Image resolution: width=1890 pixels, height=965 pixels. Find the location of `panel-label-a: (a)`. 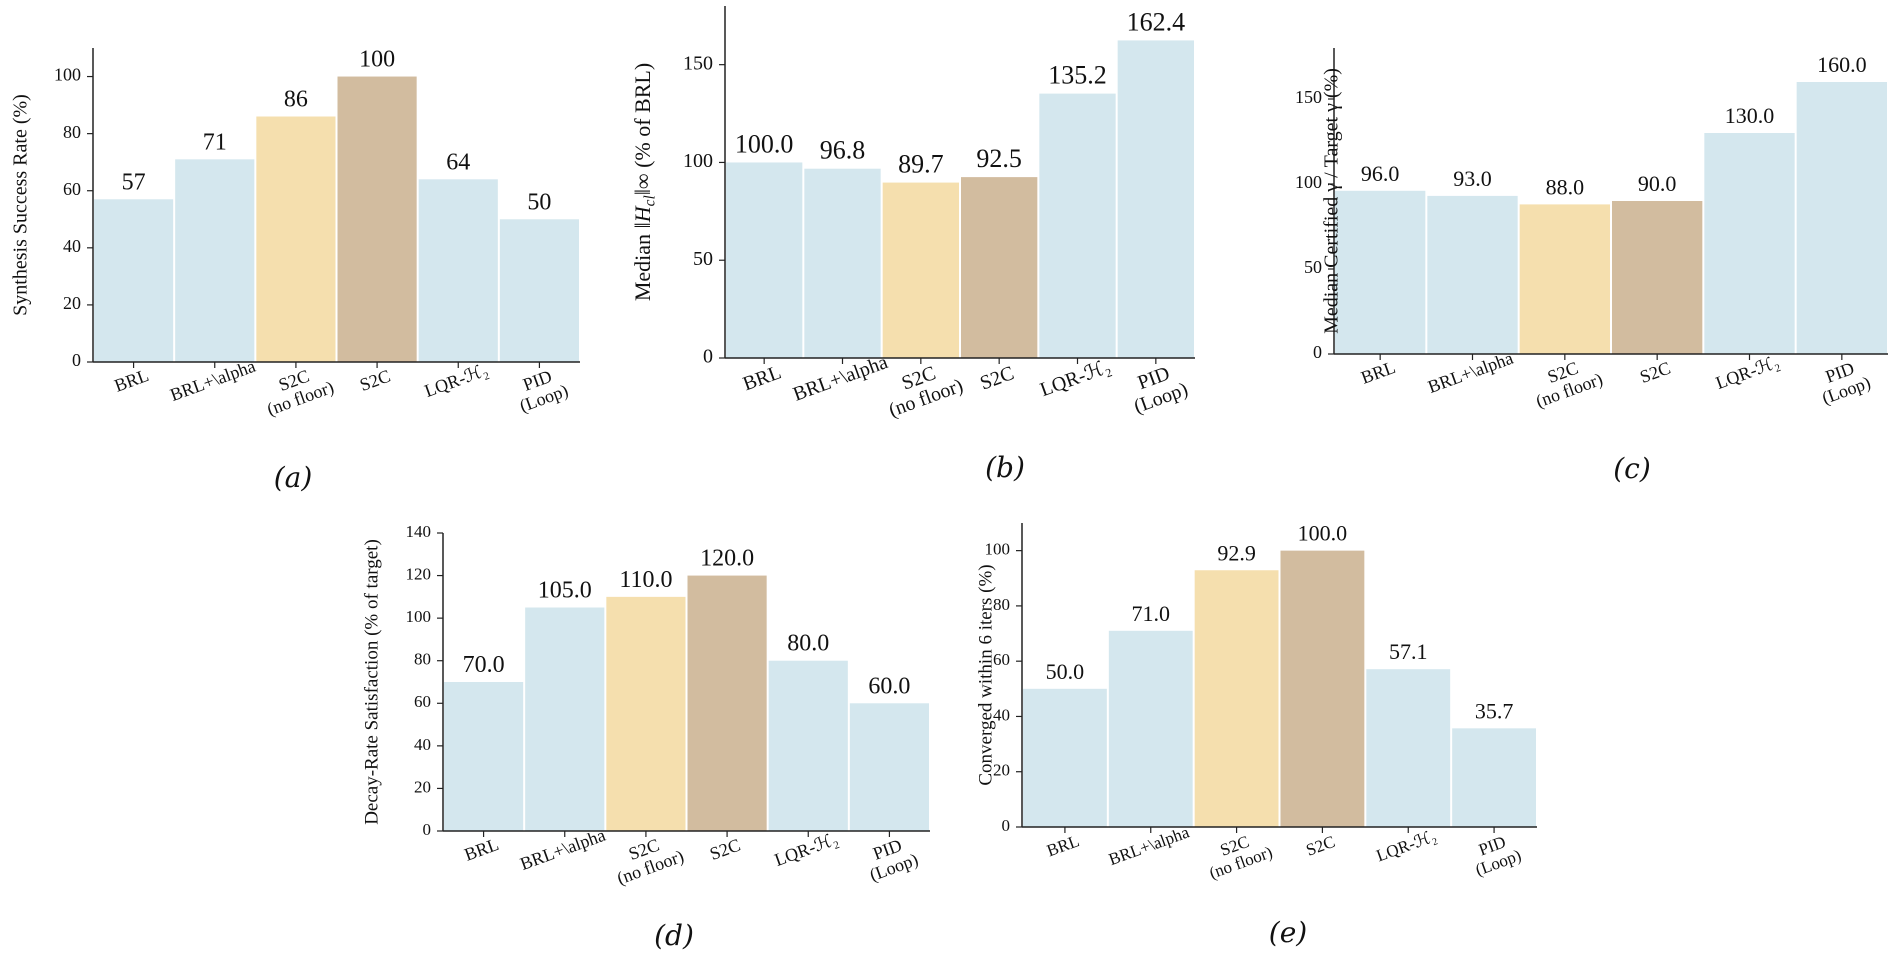

panel-label-a: (a) is located at coordinates (293, 477).